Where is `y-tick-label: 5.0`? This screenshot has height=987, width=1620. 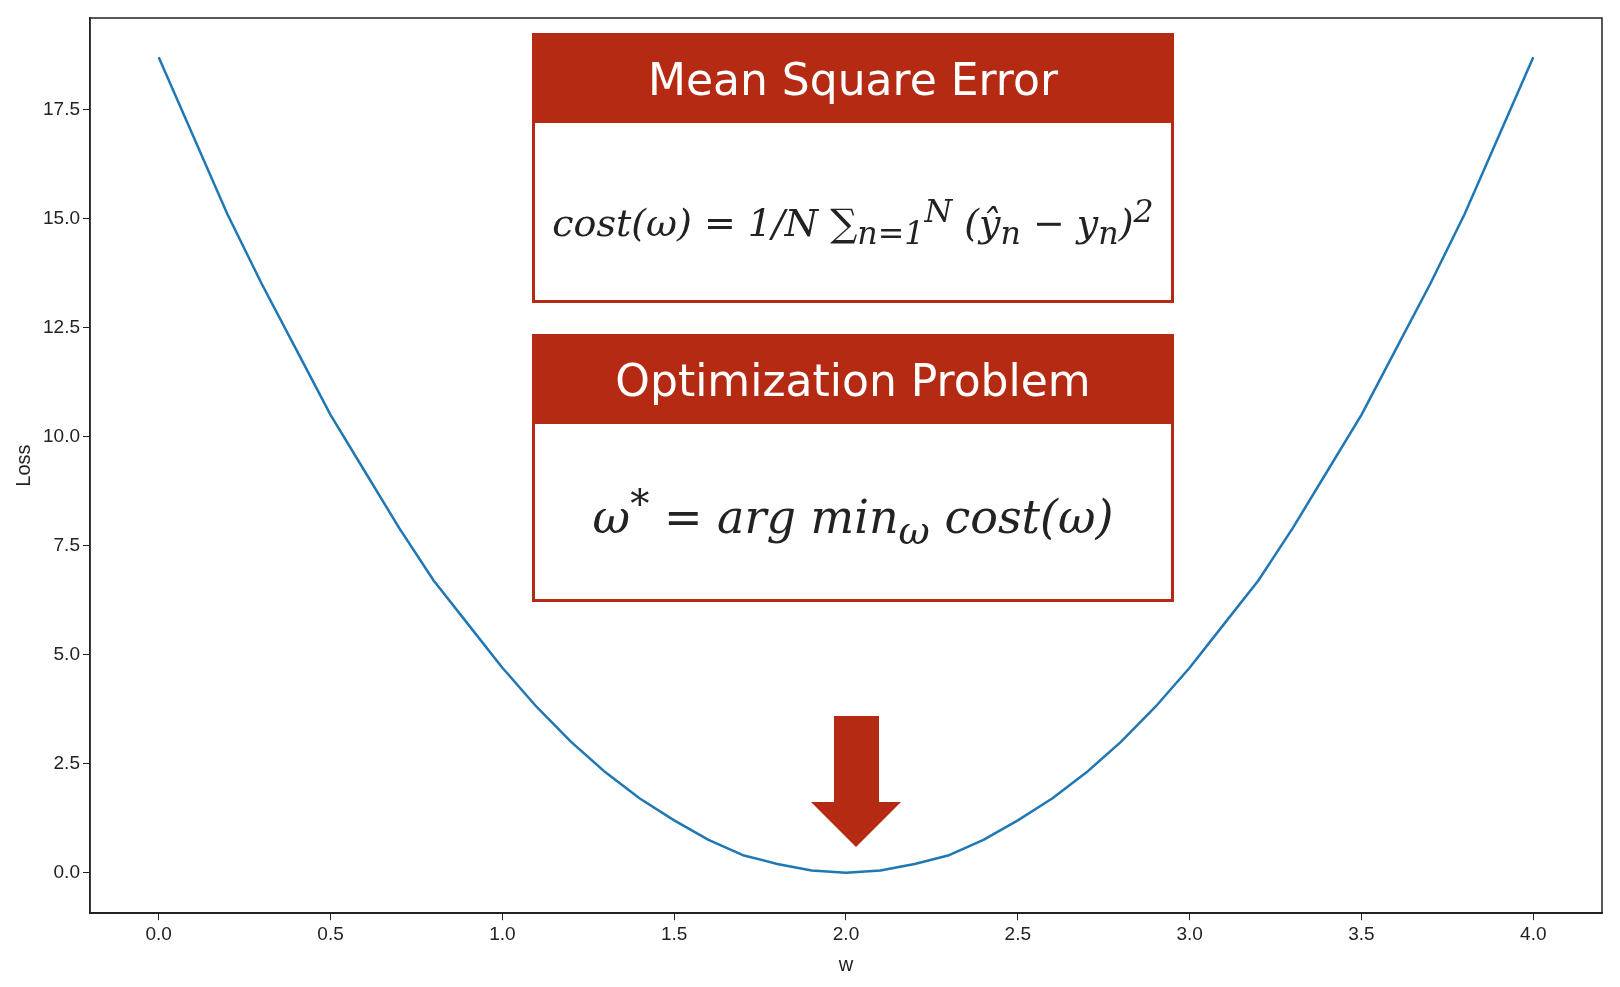 y-tick-label: 5.0 is located at coordinates (66, 653).